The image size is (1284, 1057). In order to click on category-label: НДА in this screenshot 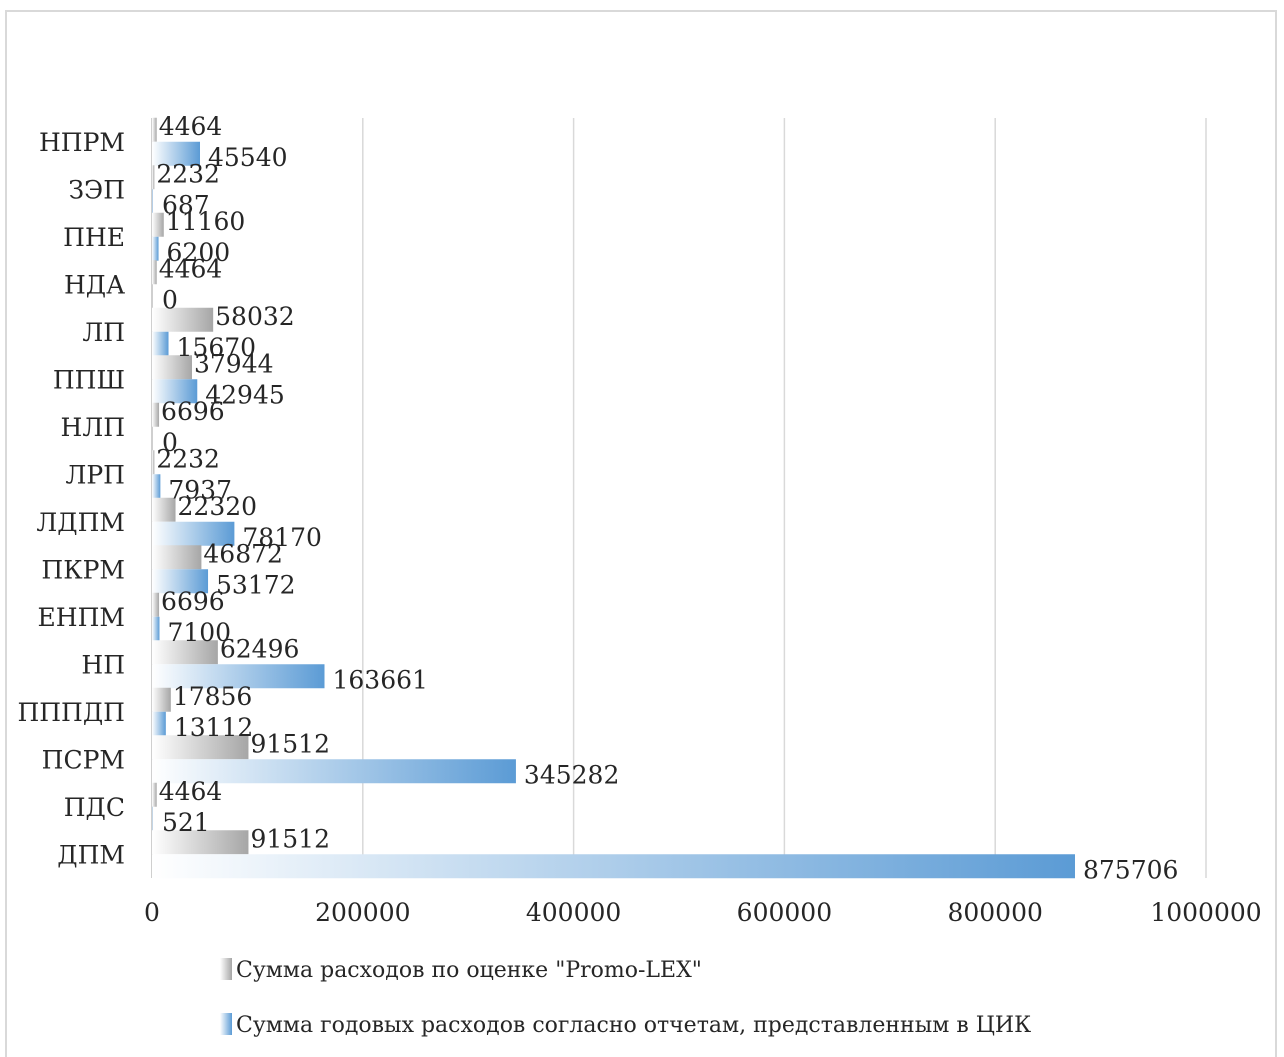, I will do `click(94, 284)`.